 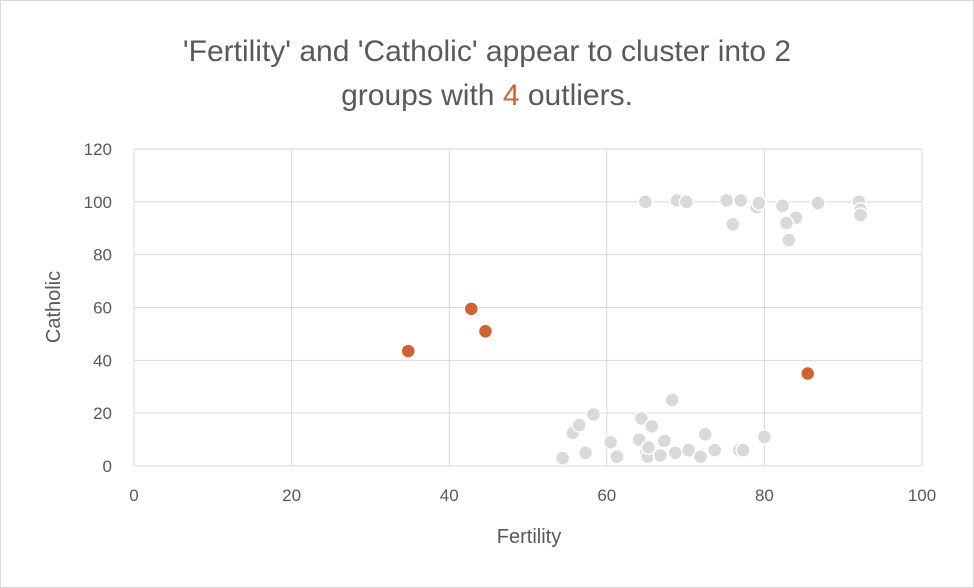 What do you see at coordinates (529, 537) in the screenshot?
I see `x-axis-title: Fertility` at bounding box center [529, 537].